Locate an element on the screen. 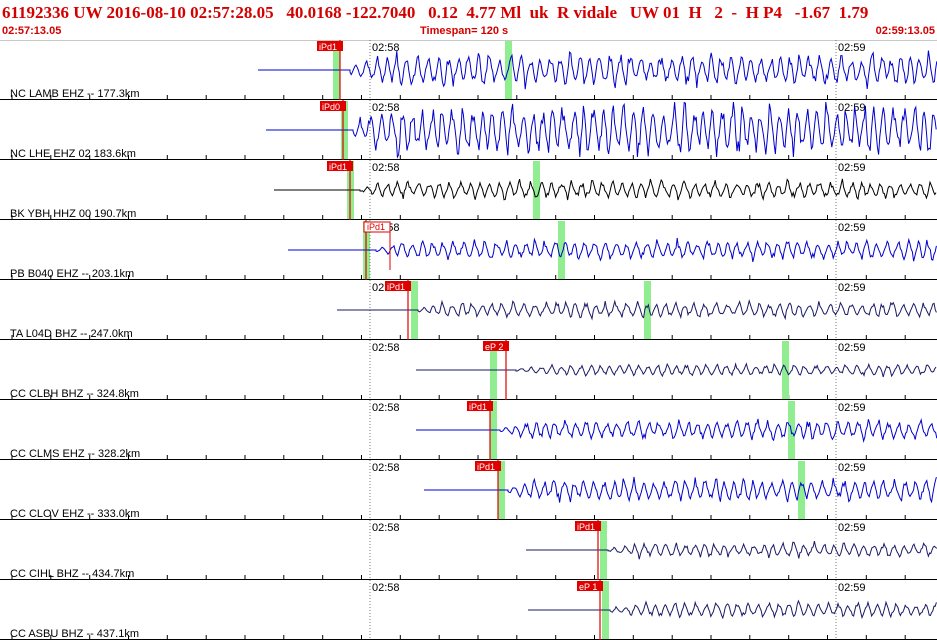  pick-label: eP 2 is located at coordinates (494, 347).